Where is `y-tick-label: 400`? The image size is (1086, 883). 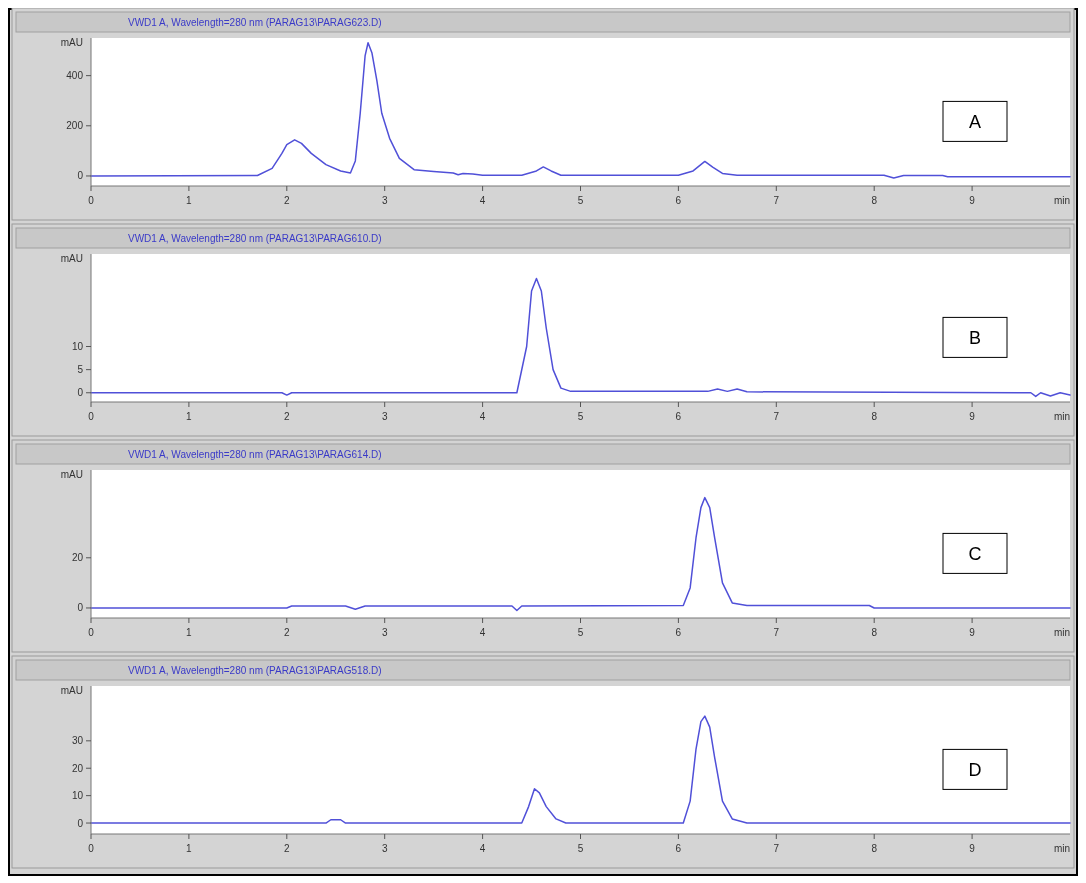
y-tick-label: 400 is located at coordinates (75, 76).